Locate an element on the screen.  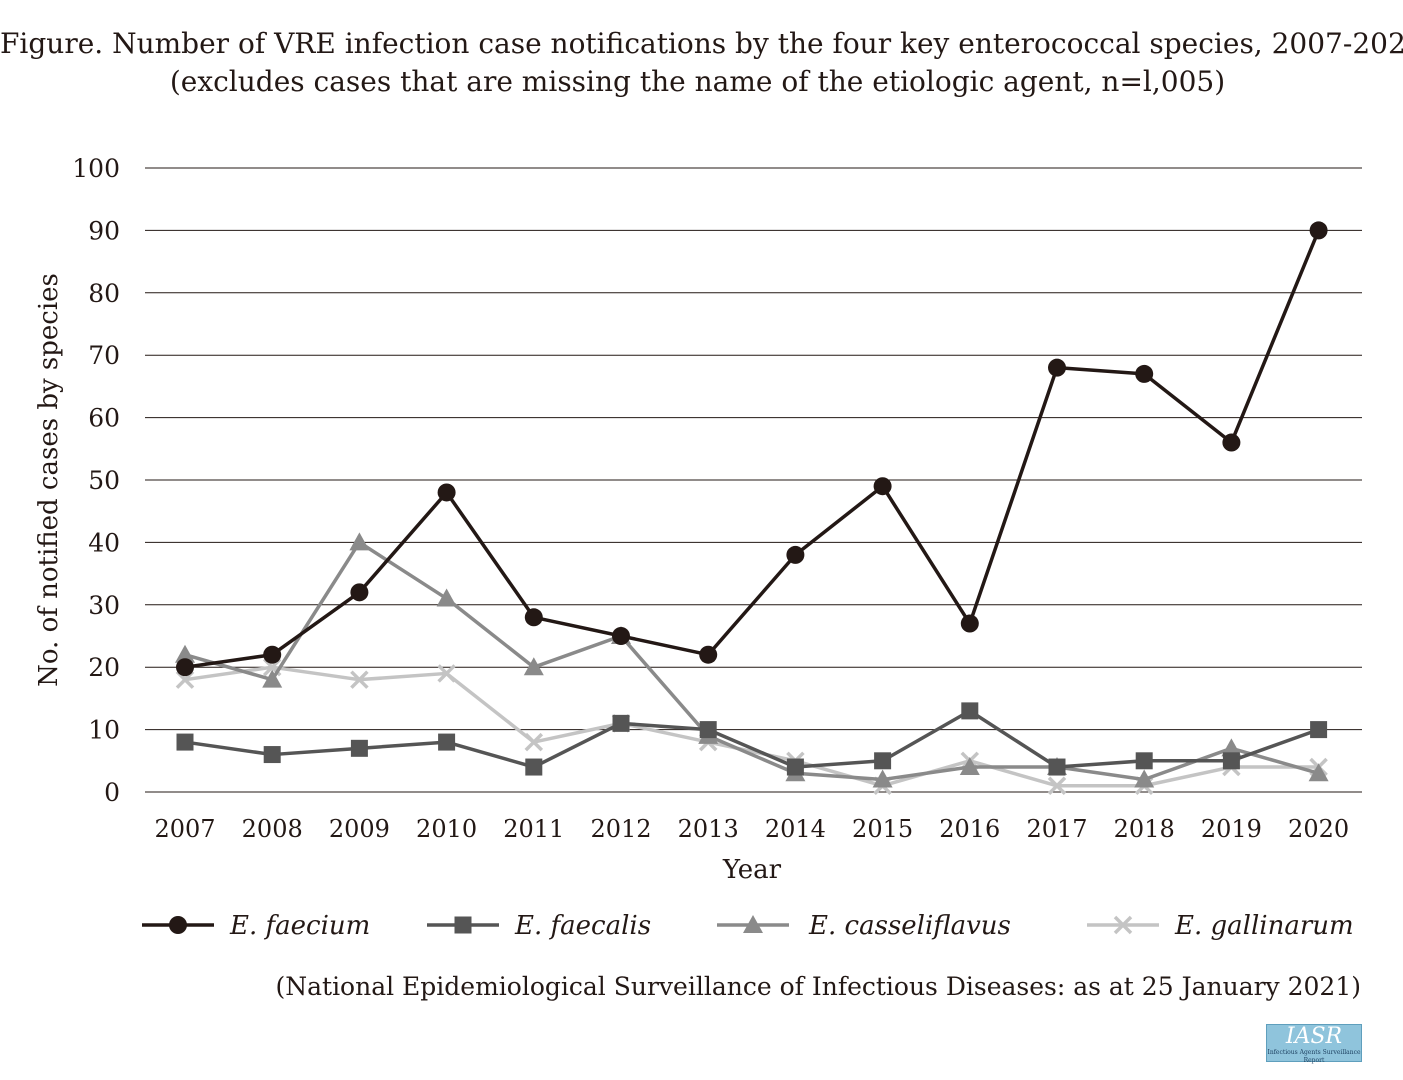
legend-item-gallinarum: E. gallinarum is located at coordinates (1220, 926).